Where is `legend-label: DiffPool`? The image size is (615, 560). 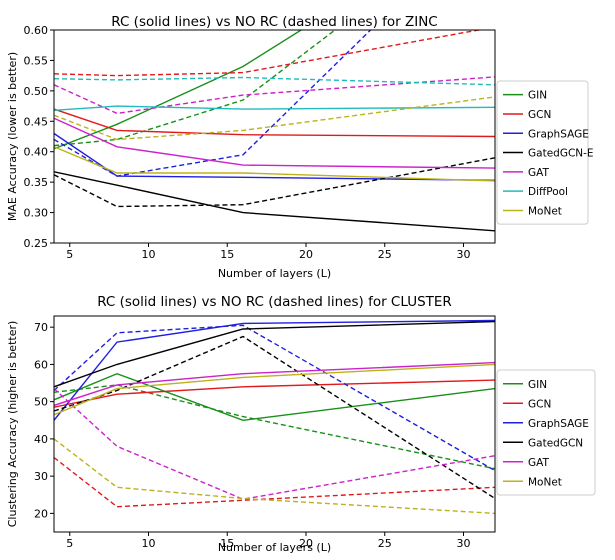
legend-label: DiffPool is located at coordinates (548, 192).